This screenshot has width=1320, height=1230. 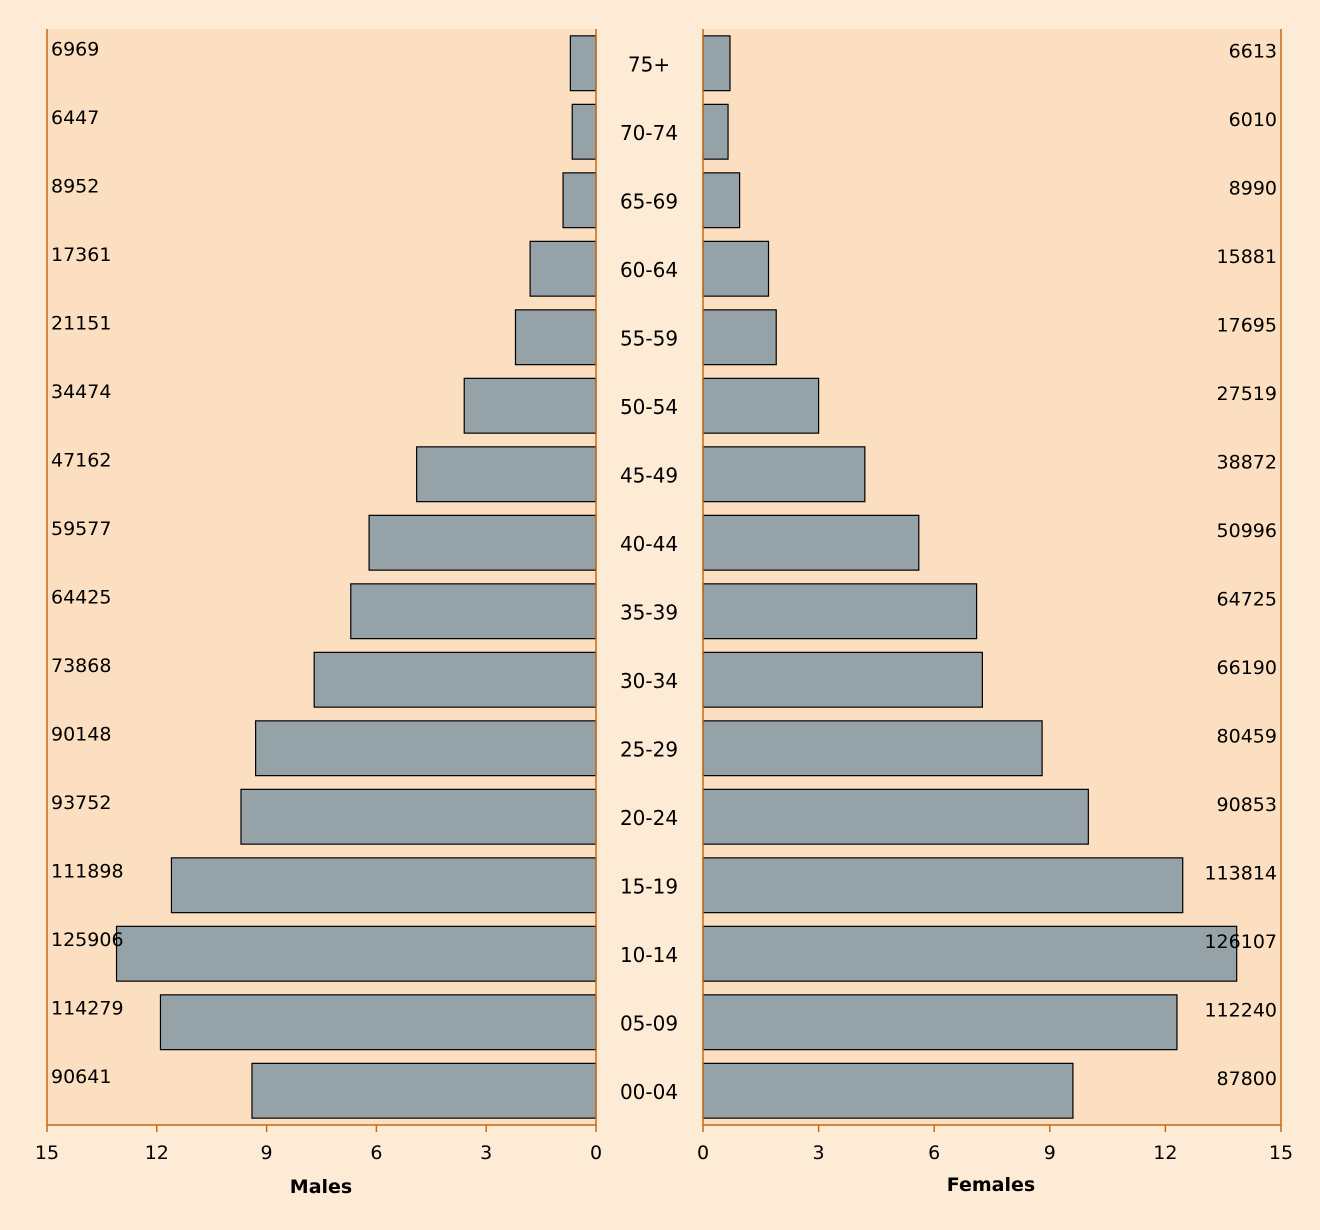 I want to click on male-count-label: 93752, so click(x=81, y=803).